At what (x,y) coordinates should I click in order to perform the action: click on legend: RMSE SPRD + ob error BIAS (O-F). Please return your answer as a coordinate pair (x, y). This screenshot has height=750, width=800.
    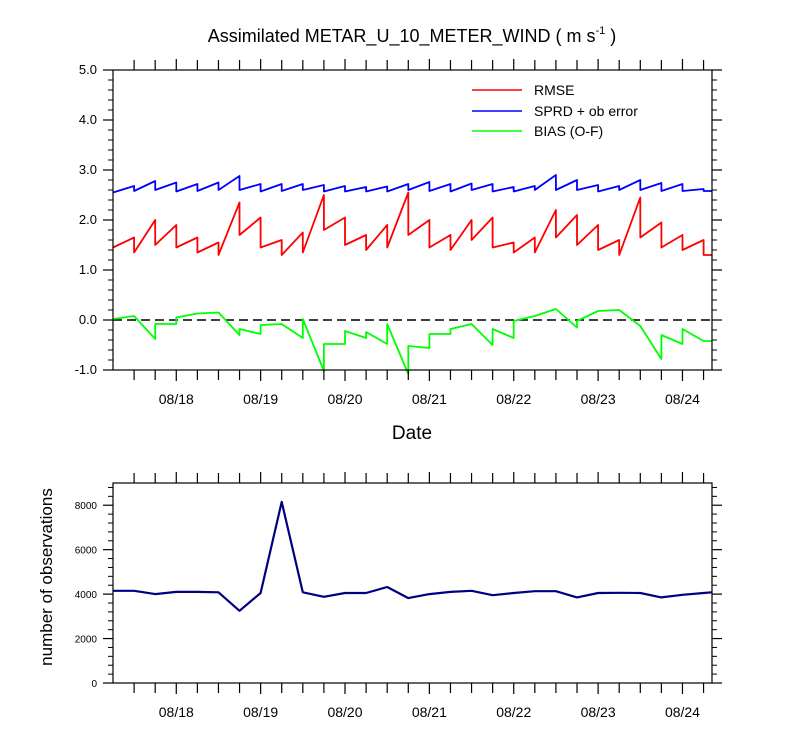
    Looking at the image, I should click on (555, 110).